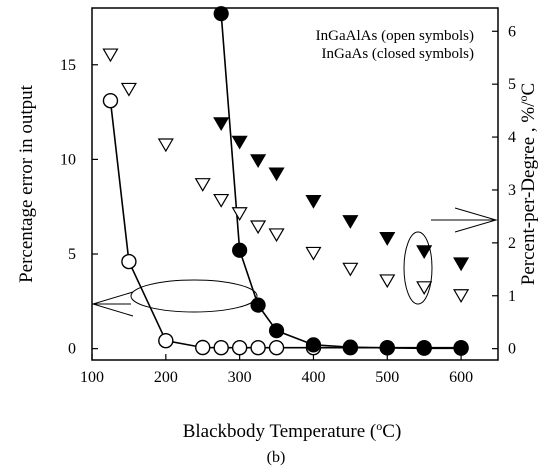  Describe the element at coordinates (68, 159) in the screenshot. I see `y-left-tick-label-10: 10` at that location.